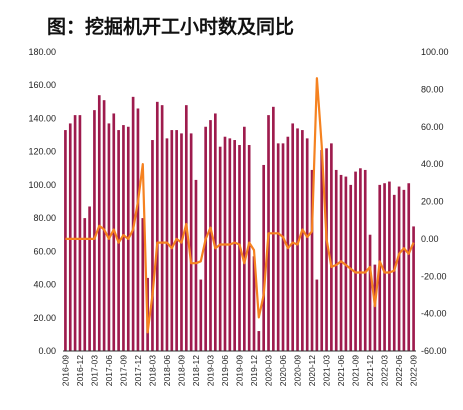 This screenshot has height=410, width=463. Describe the element at coordinates (283, 370) in the screenshot. I see `x-axis-tick-label: 2020-06` at that location.